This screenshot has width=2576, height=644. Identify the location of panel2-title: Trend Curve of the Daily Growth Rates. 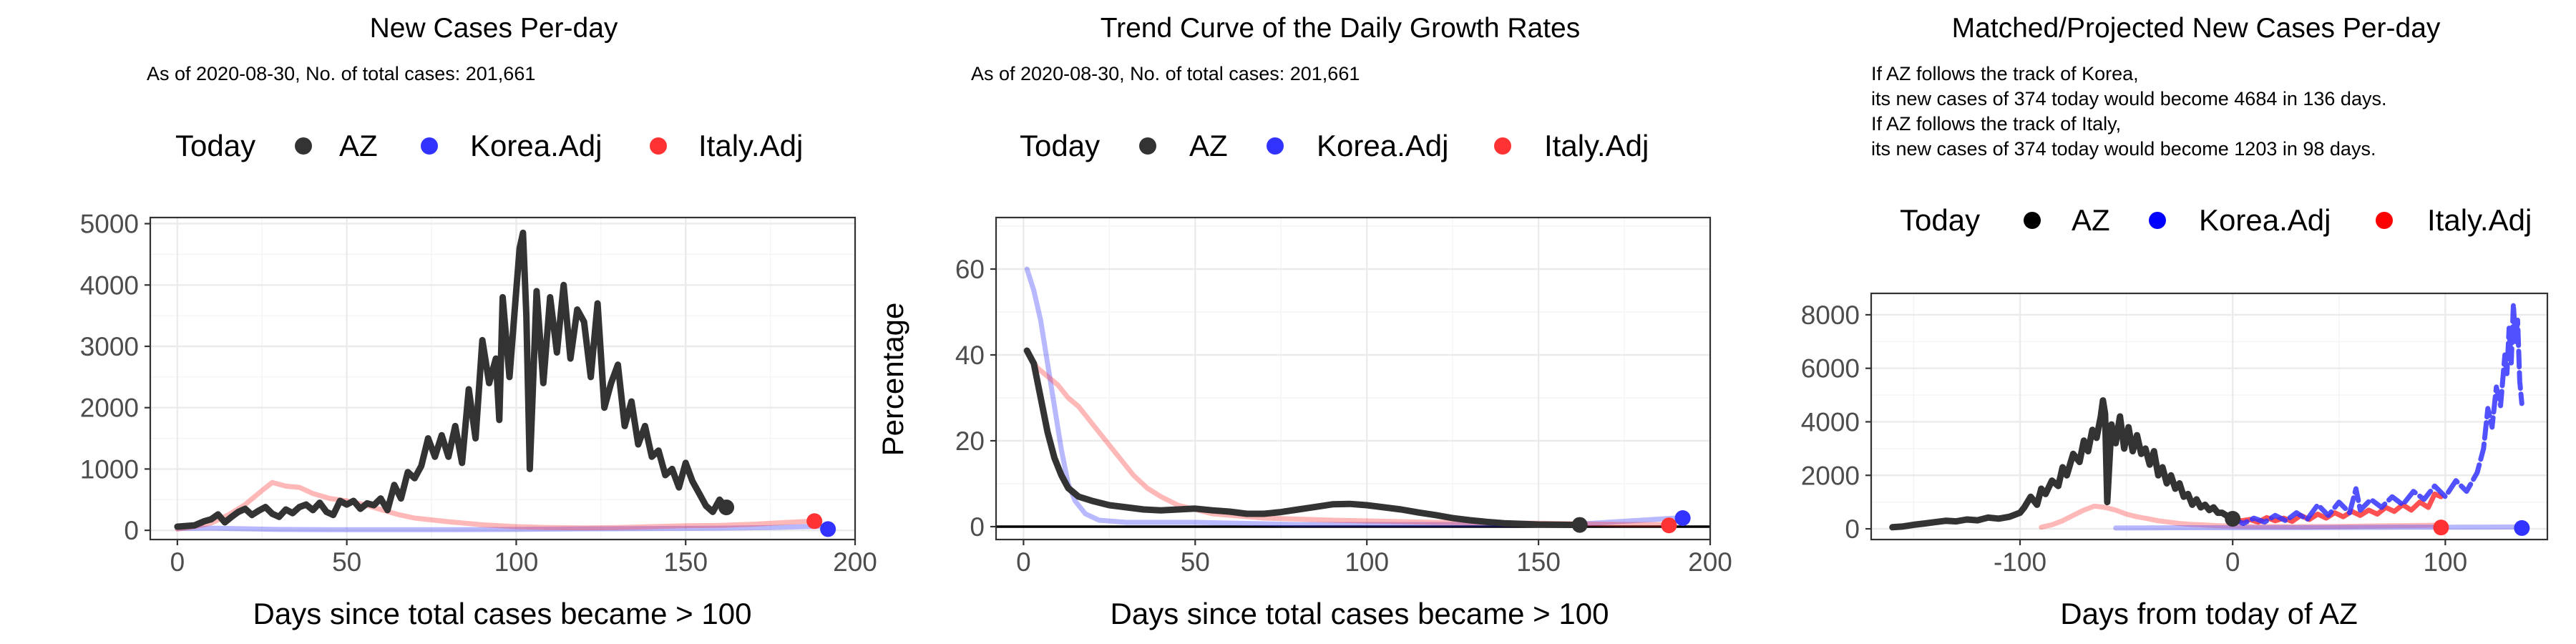
(1340, 28).